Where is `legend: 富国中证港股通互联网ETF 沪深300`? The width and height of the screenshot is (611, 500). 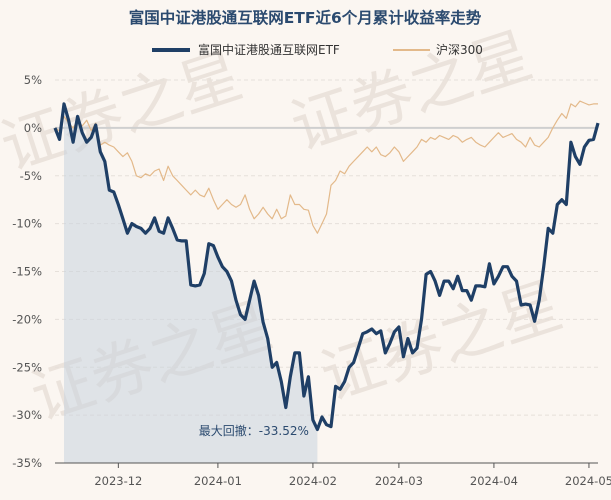
legend: 富国中证港股通互联网ETF 沪深300 is located at coordinates (317, 49).